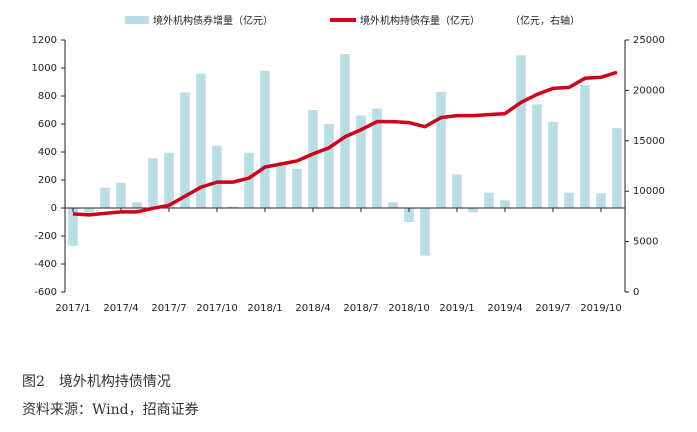 The width and height of the screenshot is (697, 432). I want to click on x-tick-label: 2017/7, so click(168, 308).